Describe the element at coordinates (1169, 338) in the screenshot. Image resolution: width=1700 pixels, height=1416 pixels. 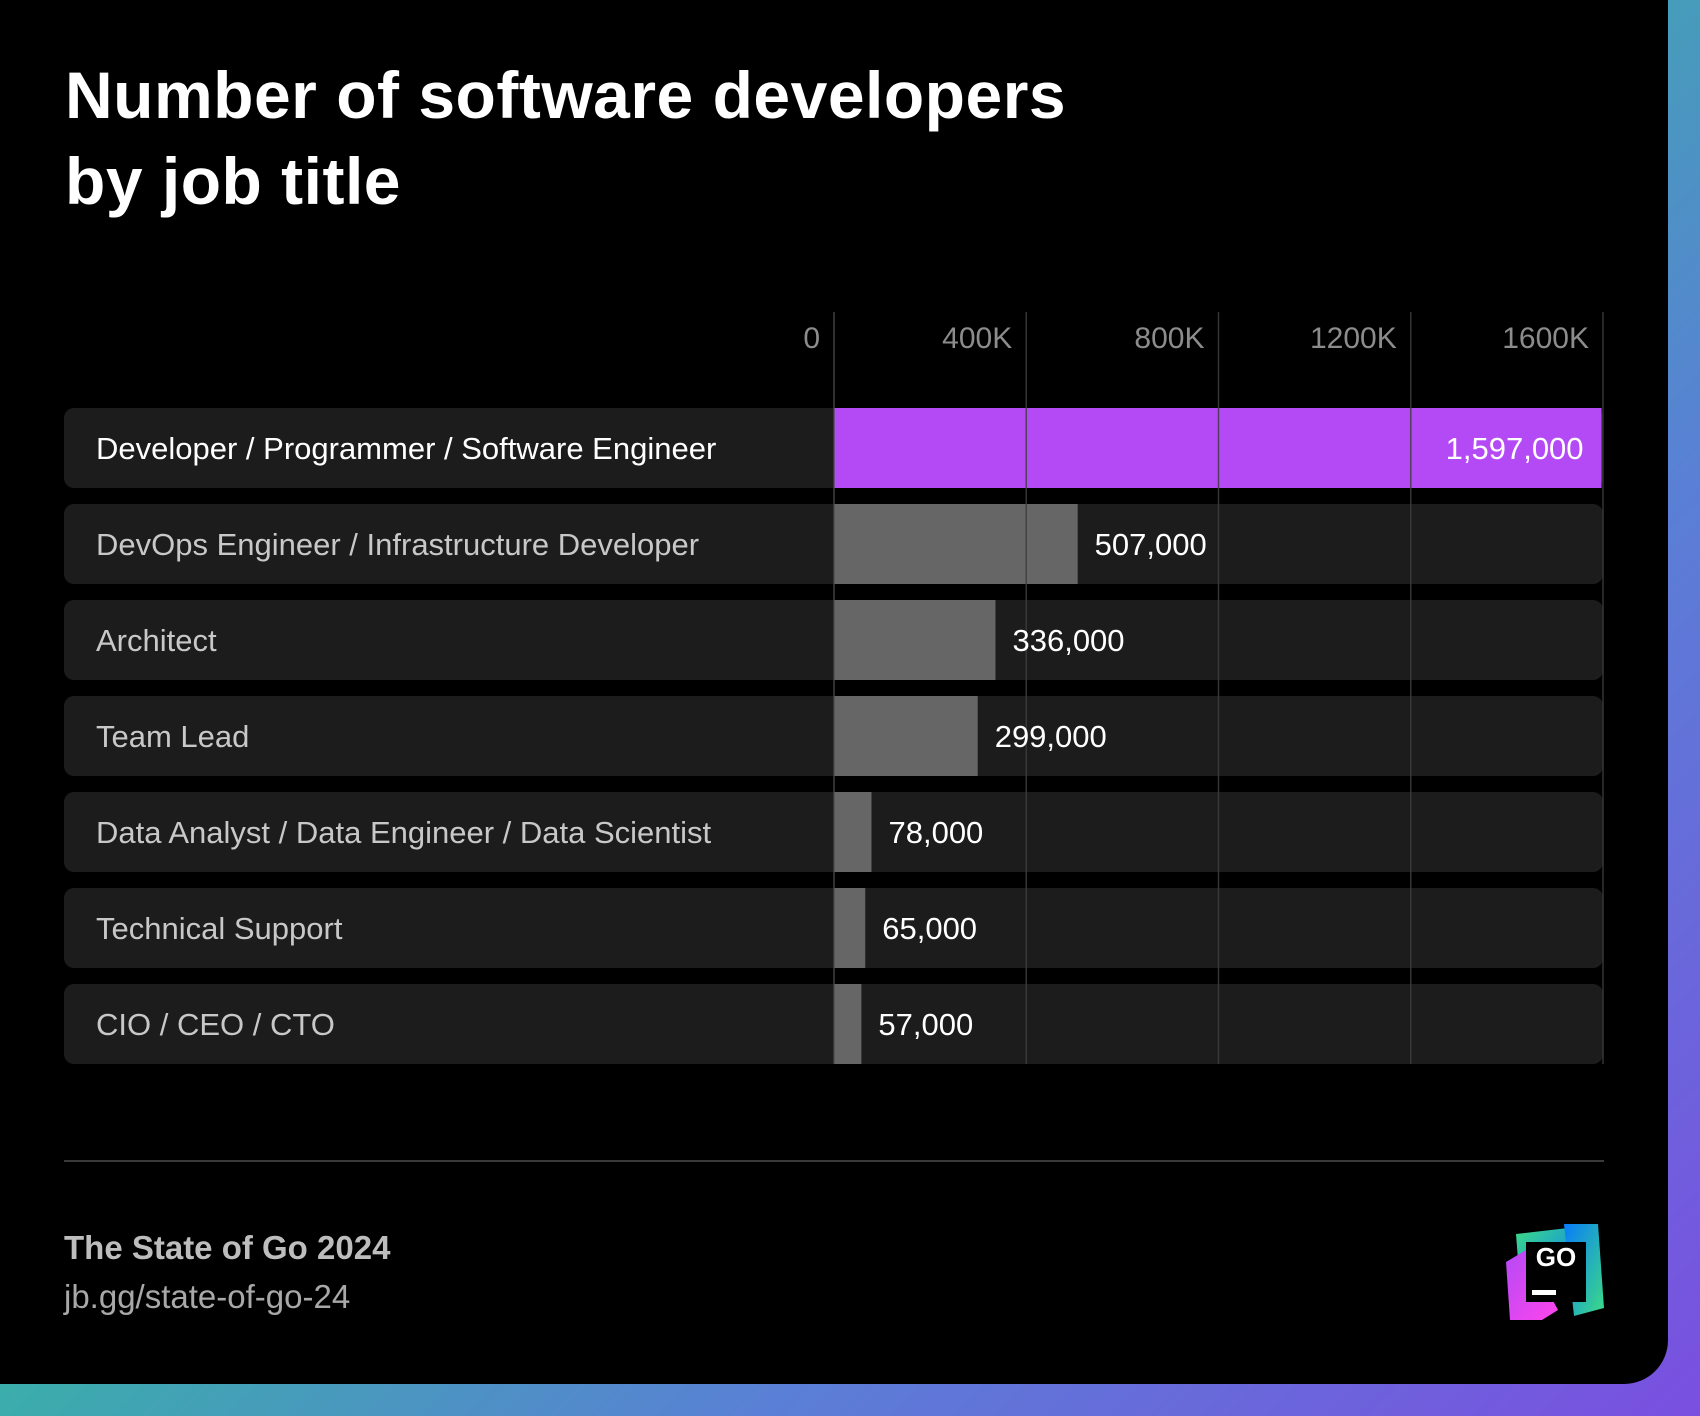
I see `x-tick-label: 800K` at that location.